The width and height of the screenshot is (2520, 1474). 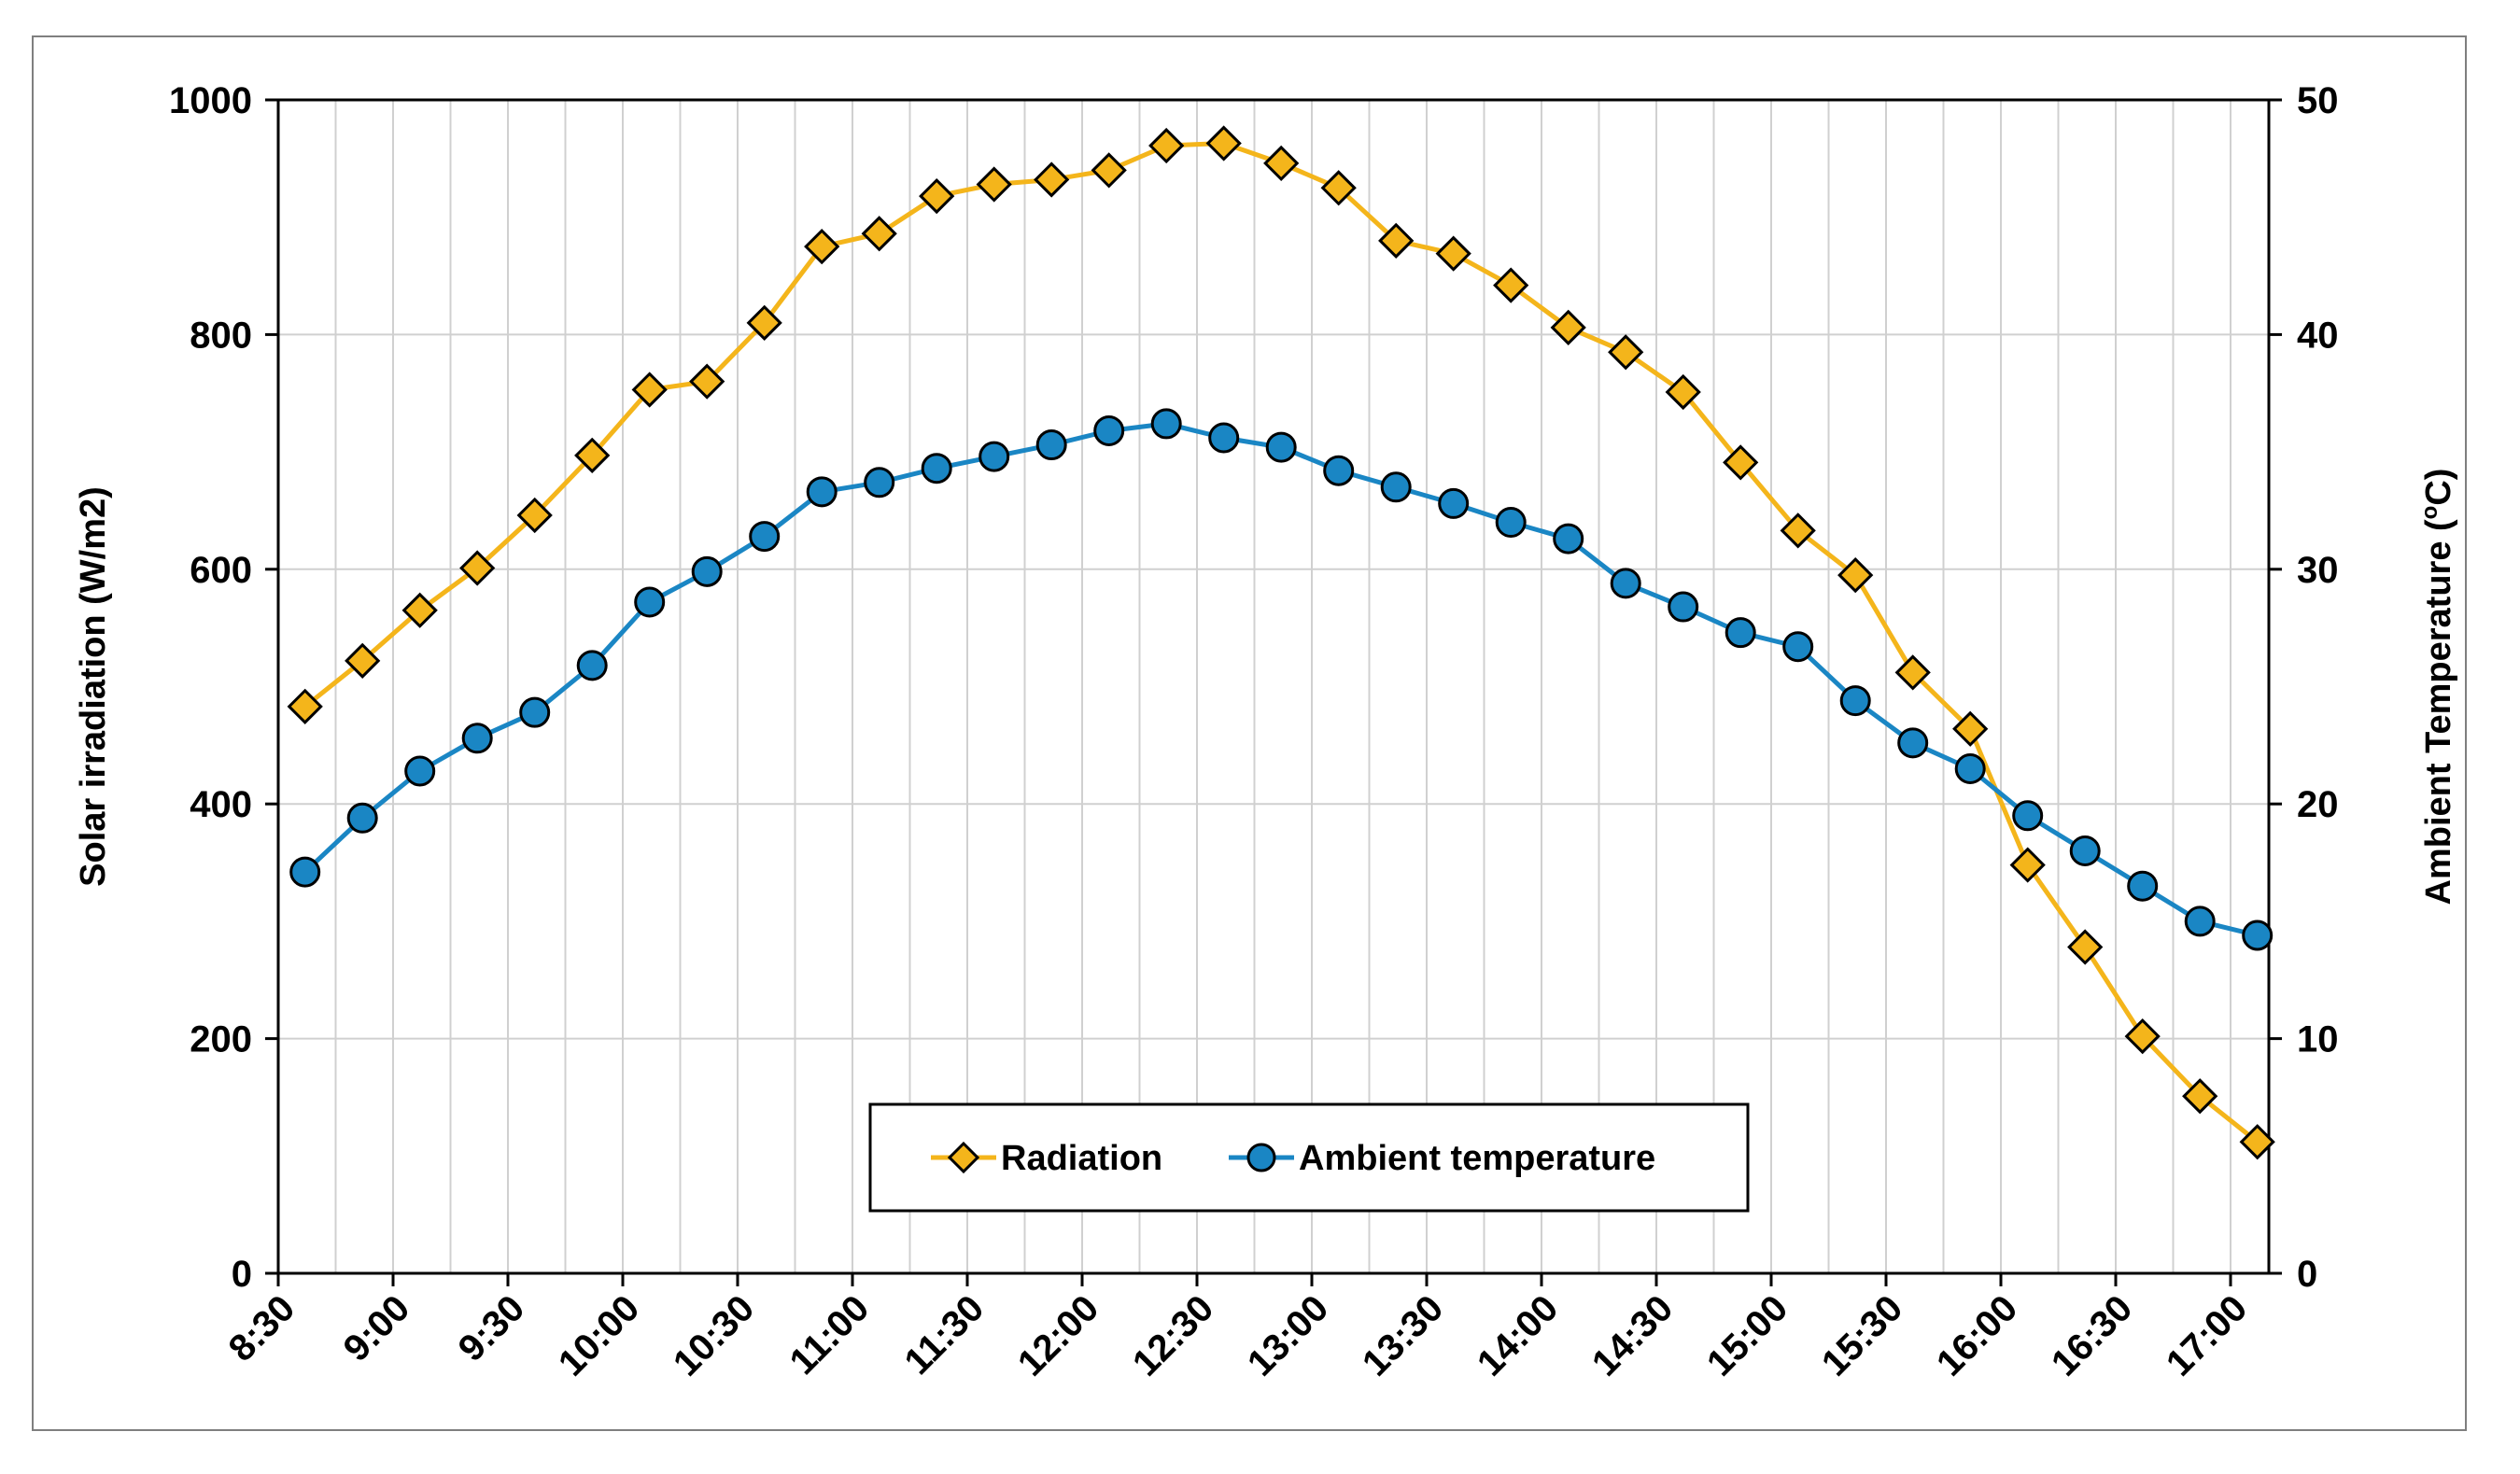 What do you see at coordinates (2318, 335) in the screenshot?
I see `y2-tick-label: 40` at bounding box center [2318, 335].